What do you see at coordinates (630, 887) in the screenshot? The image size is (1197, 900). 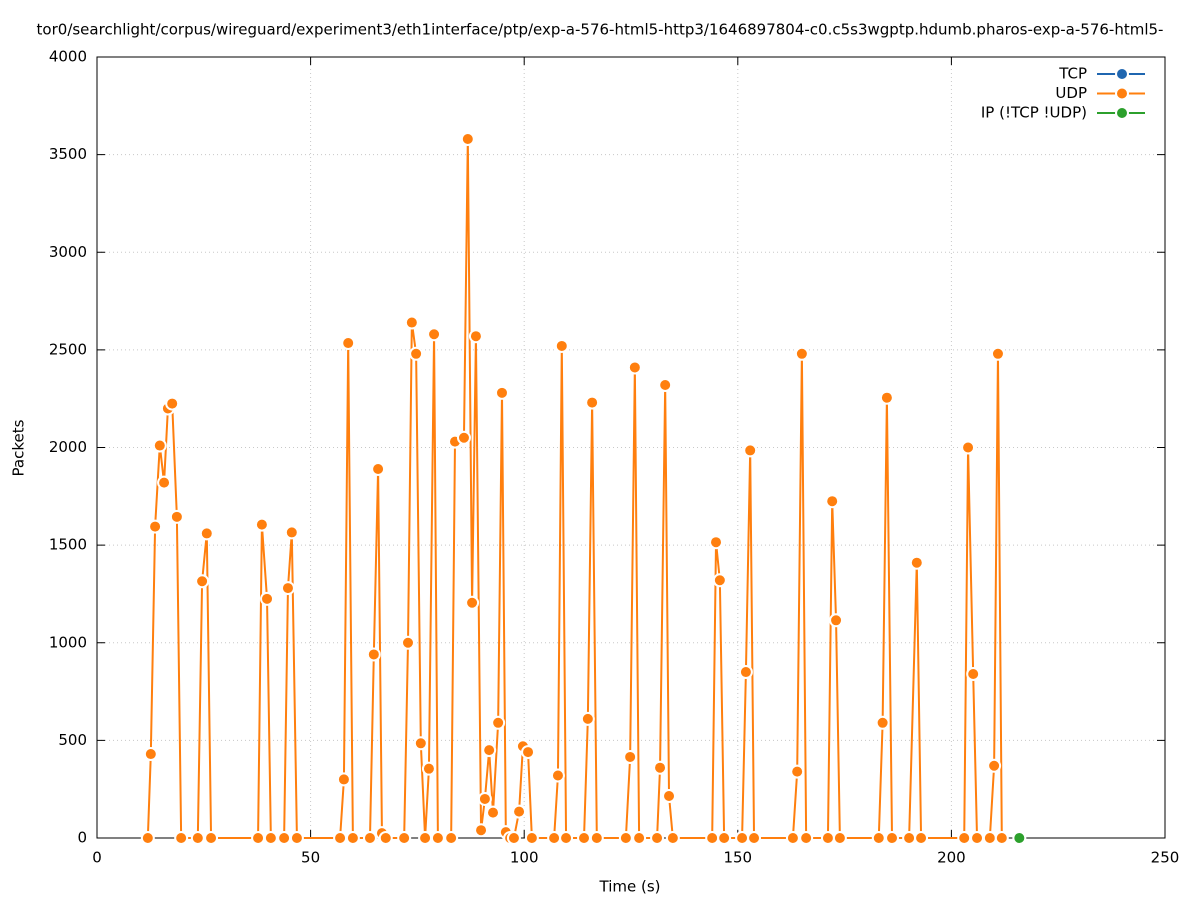 I see `x-axis-label: Time (s)` at bounding box center [630, 887].